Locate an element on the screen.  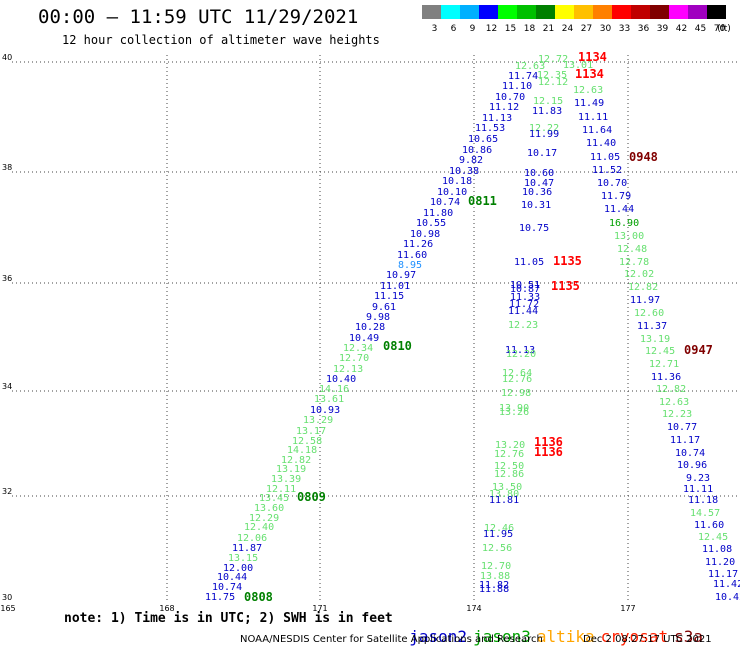
wave-height-label: 11.37 is located at coordinates (652, 326).